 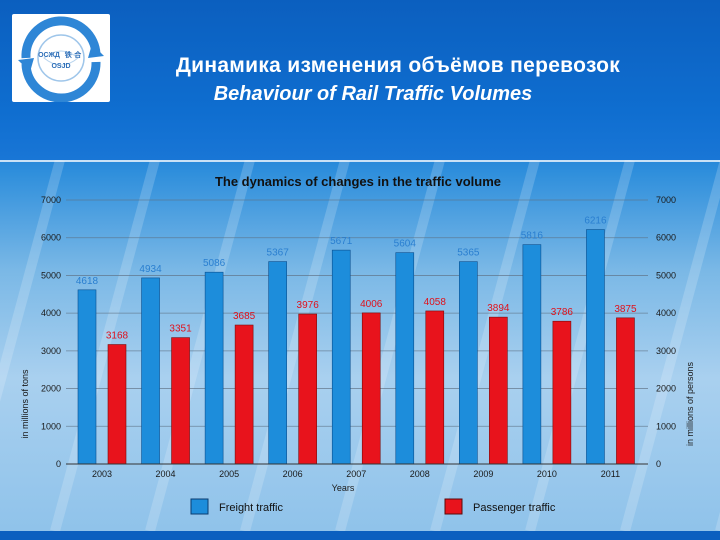 What do you see at coordinates (371, 304) in the screenshot?
I see `passenger-value-label: 4006` at bounding box center [371, 304].